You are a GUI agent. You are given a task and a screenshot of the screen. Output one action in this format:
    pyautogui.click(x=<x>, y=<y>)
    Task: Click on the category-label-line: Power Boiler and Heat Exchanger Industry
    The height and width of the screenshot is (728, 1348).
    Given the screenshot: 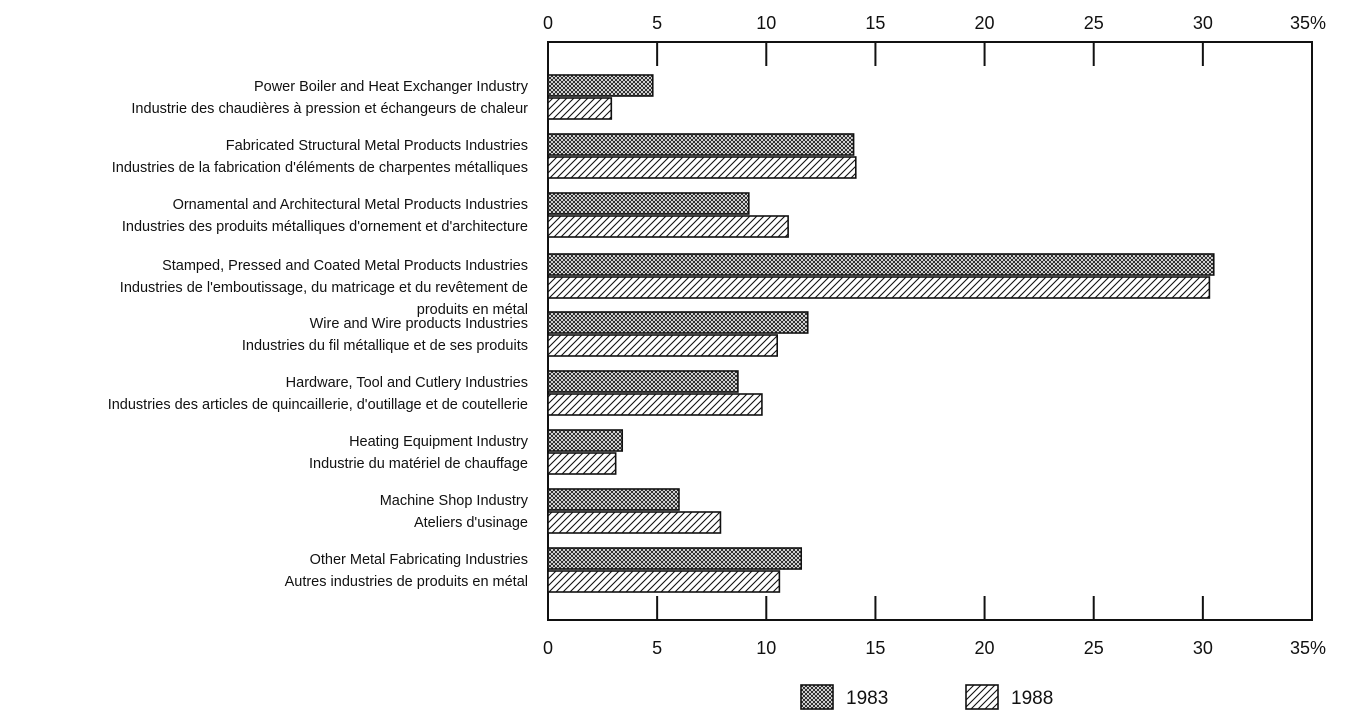 What is the action you would take?
    pyautogui.click(x=391, y=87)
    